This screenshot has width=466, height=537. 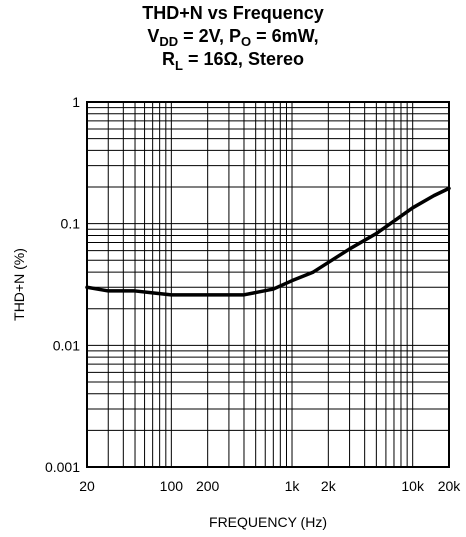 What do you see at coordinates (233, 61) in the screenshot?
I see `title-line-3: RL = 16Ω, Stereo` at bounding box center [233, 61].